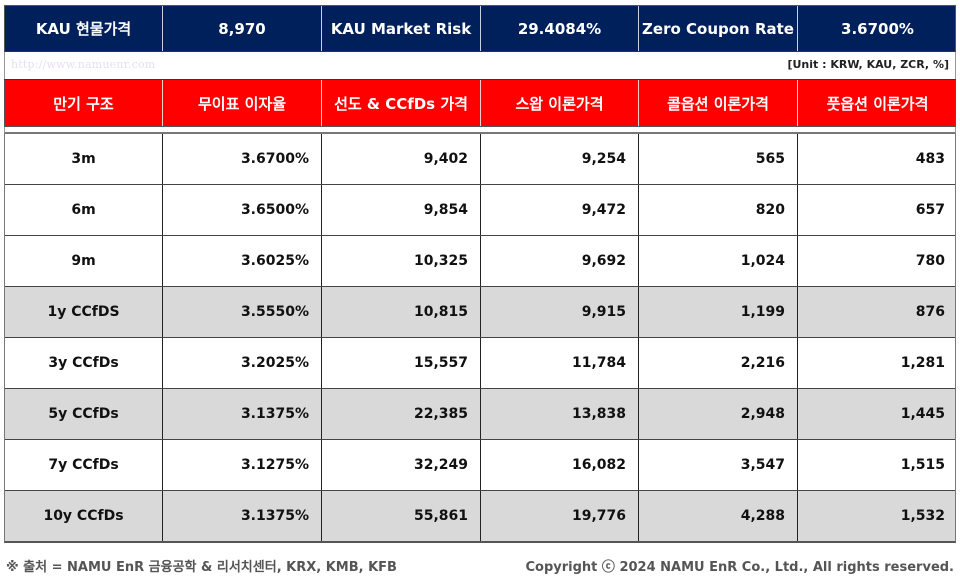 The height and width of the screenshot is (578, 960). I want to click on cell-zero-rate: 3.1275%, so click(242, 465).